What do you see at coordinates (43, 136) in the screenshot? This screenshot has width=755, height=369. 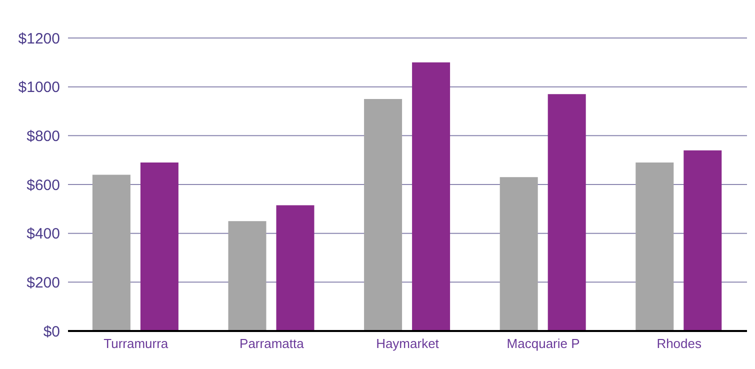 I see `y-tick-label: $800` at bounding box center [43, 136].